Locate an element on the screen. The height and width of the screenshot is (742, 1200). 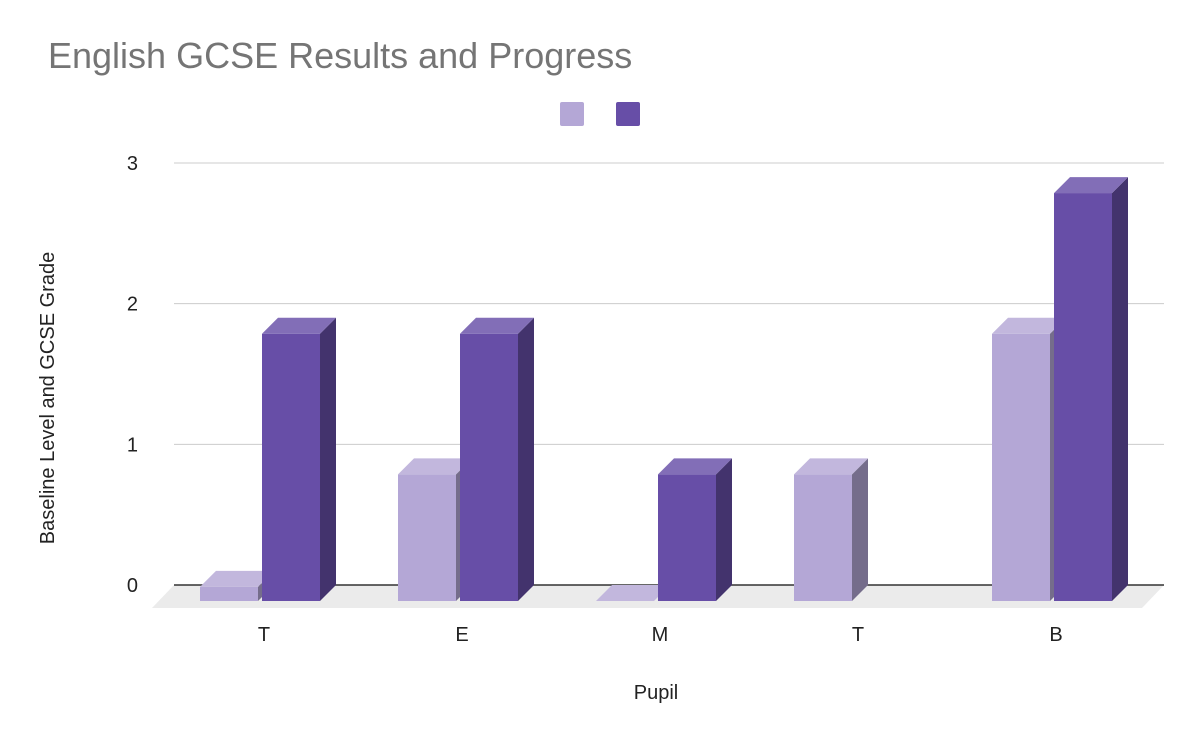
y-tick-label: 1 is located at coordinates (132, 445).